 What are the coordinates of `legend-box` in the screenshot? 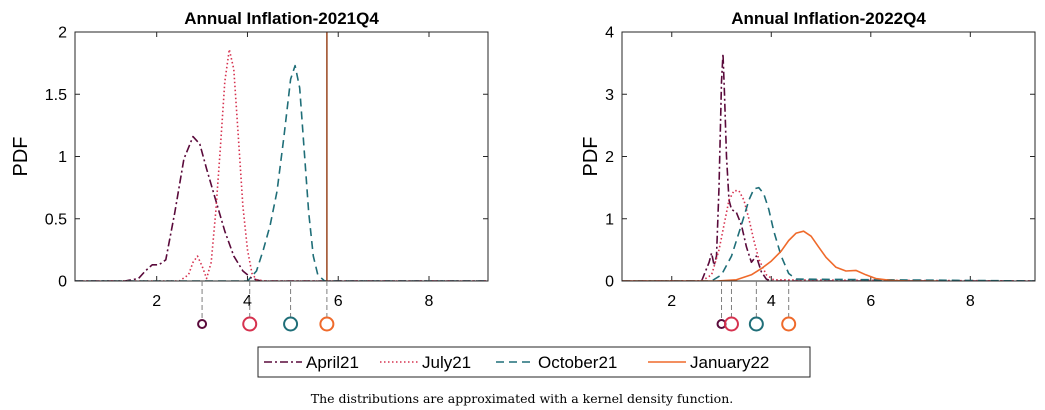 It's located at (534, 362).